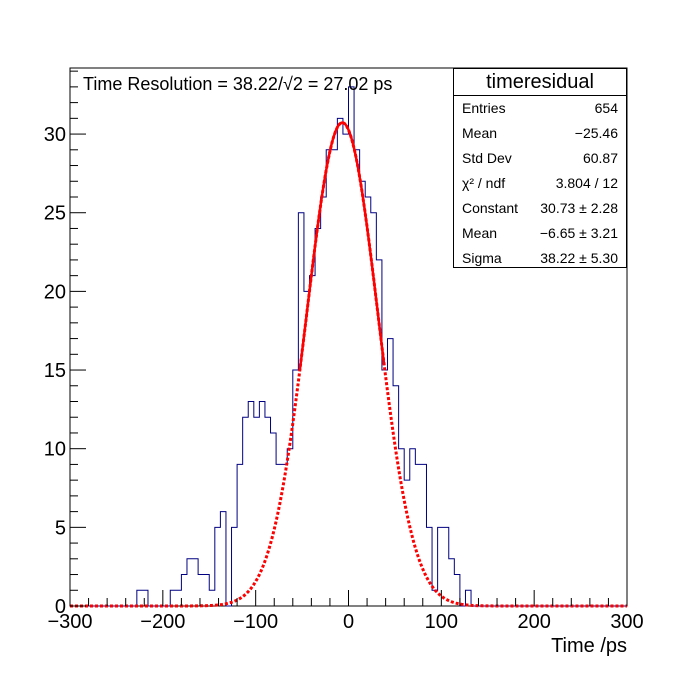  I want to click on y-tick-label: 15, so click(55, 371).